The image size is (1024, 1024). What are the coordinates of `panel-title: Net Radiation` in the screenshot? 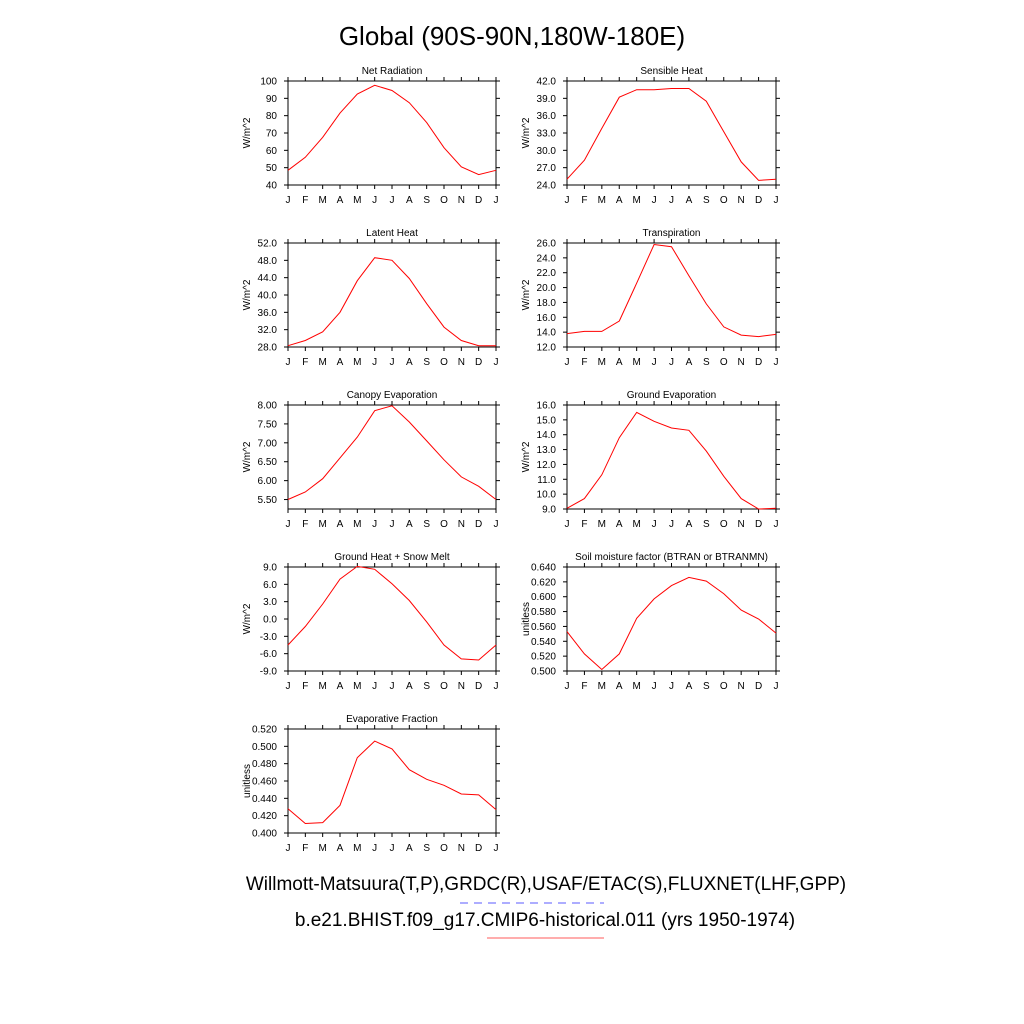 It's located at (392, 71).